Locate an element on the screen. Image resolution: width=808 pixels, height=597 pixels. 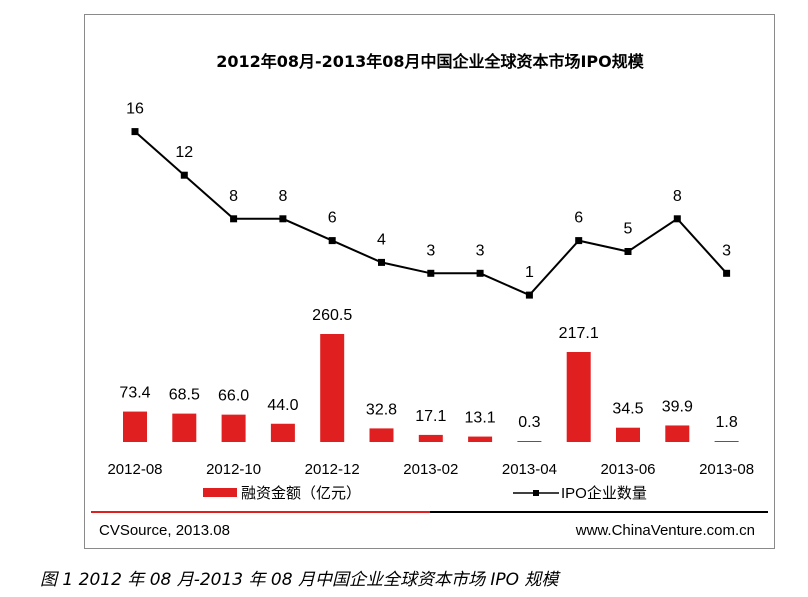
x-tick-label: 2012-12 is located at coordinates (332, 469).